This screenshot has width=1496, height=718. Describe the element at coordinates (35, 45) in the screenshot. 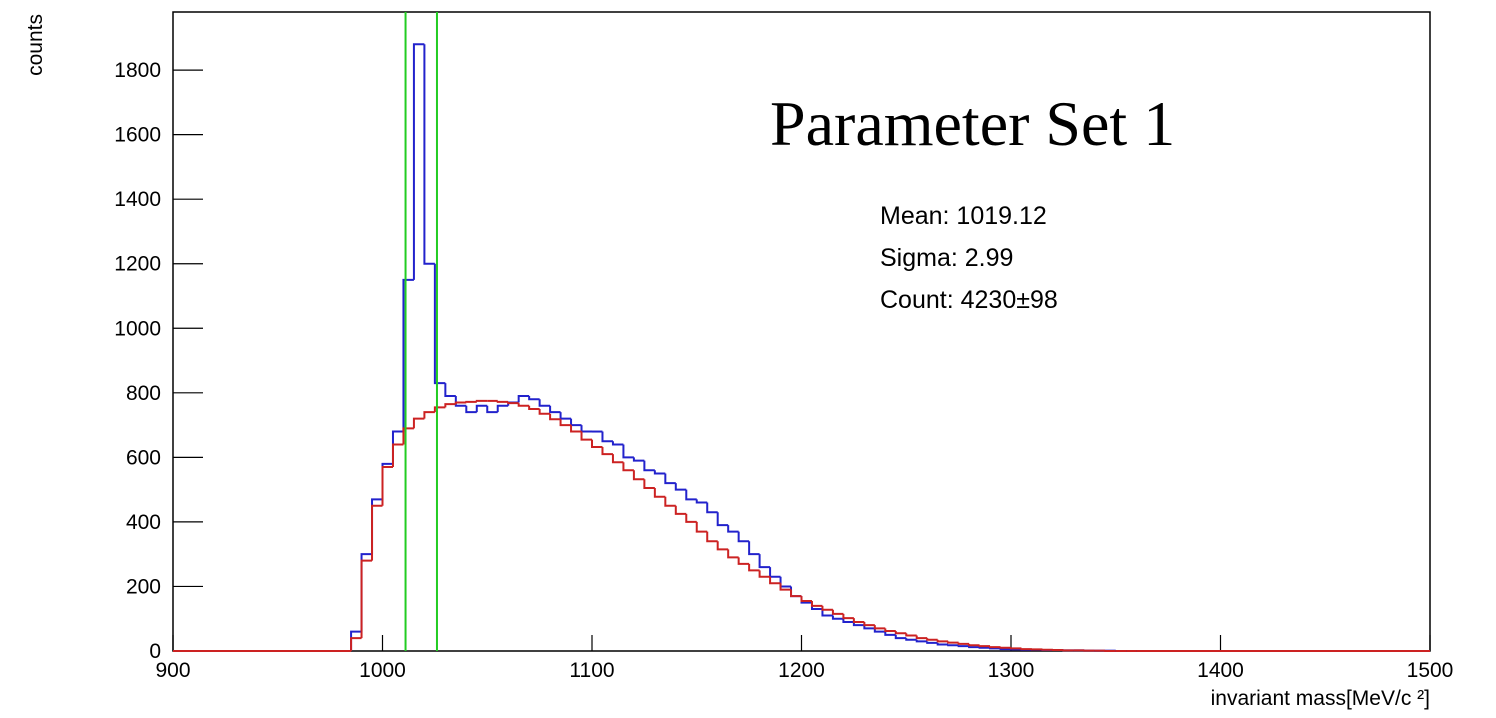

I see `y-axis-label: counts` at that location.